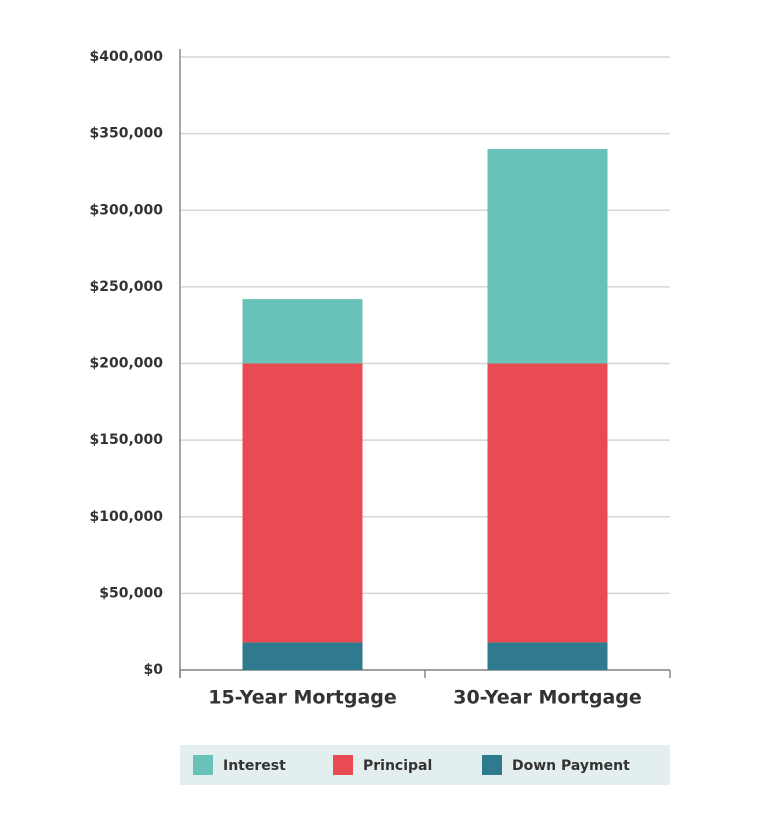  What do you see at coordinates (126, 134) in the screenshot?
I see `y-tick-label: $350,000` at bounding box center [126, 134].